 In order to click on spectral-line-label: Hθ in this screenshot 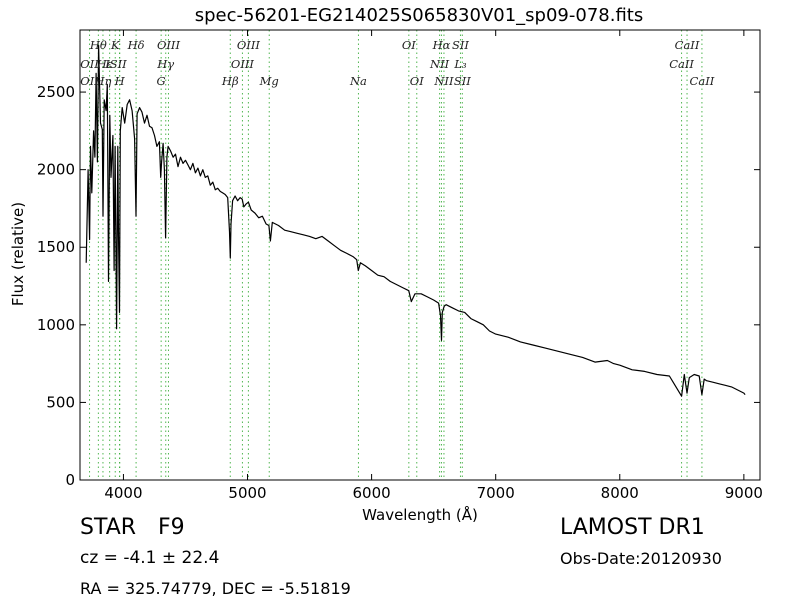, I will do `click(98, 45)`.